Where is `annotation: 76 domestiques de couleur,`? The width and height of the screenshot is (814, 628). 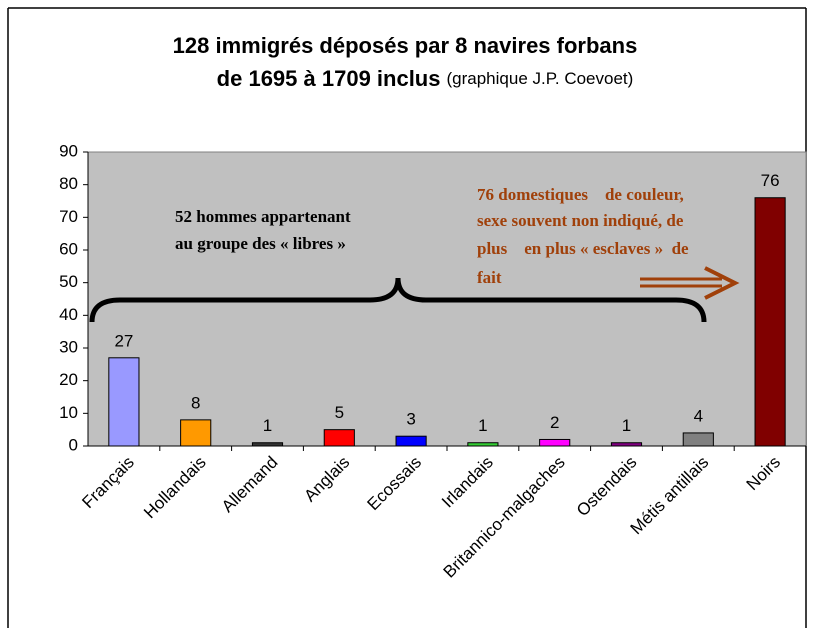 annotation: 76 domestiques de couleur, is located at coordinates (580, 194).